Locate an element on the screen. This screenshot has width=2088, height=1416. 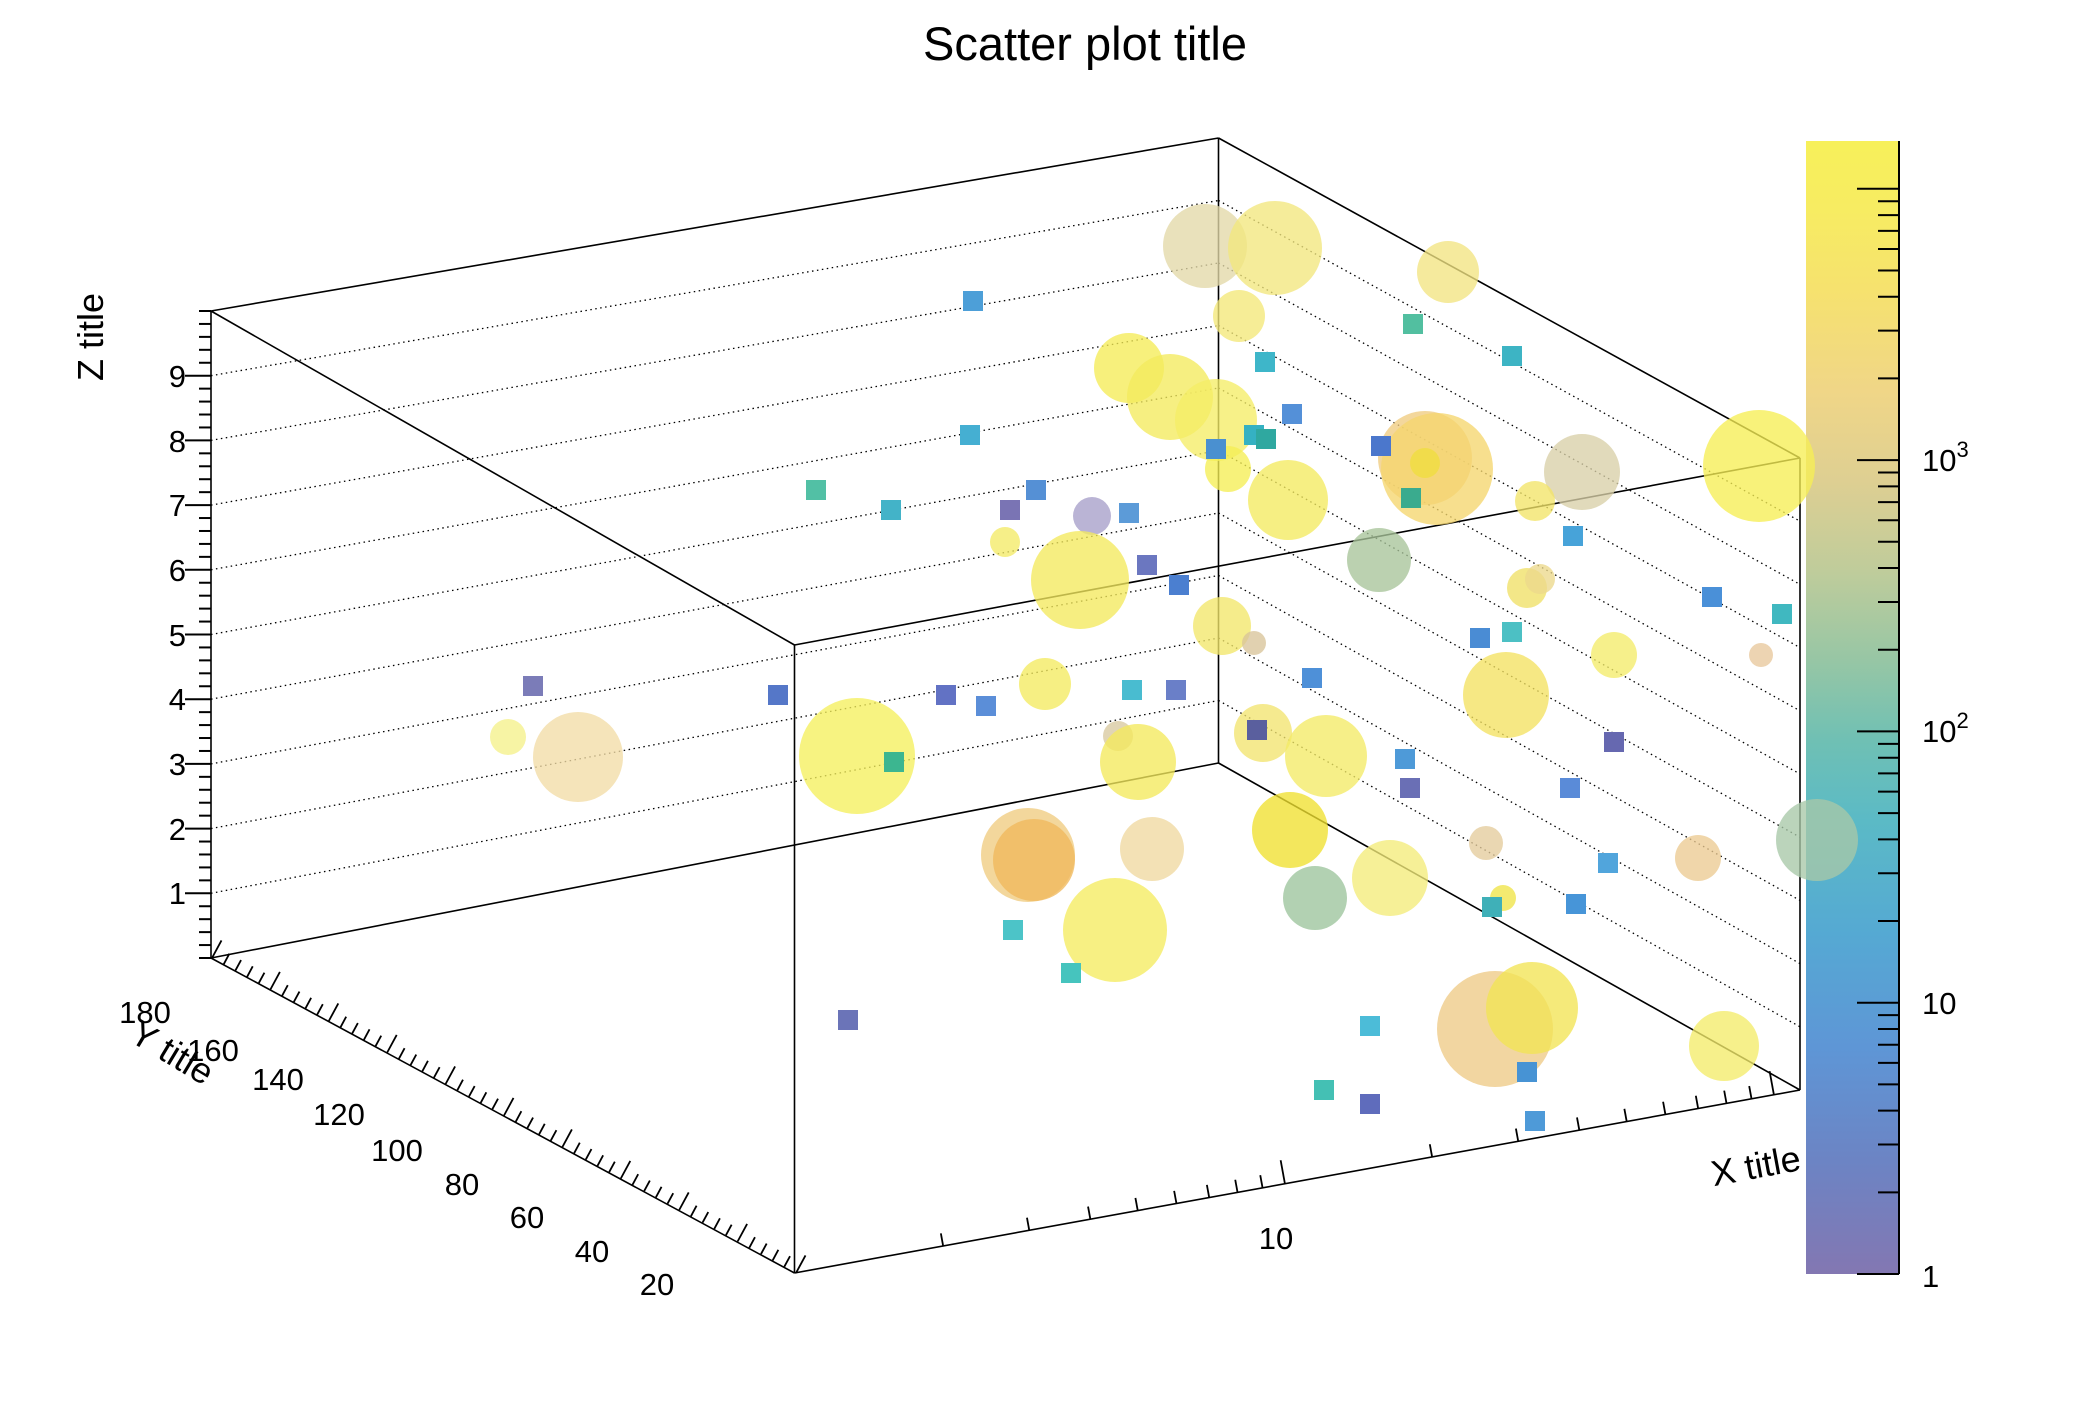
y-tick-label: 40 is located at coordinates (592, 1251).